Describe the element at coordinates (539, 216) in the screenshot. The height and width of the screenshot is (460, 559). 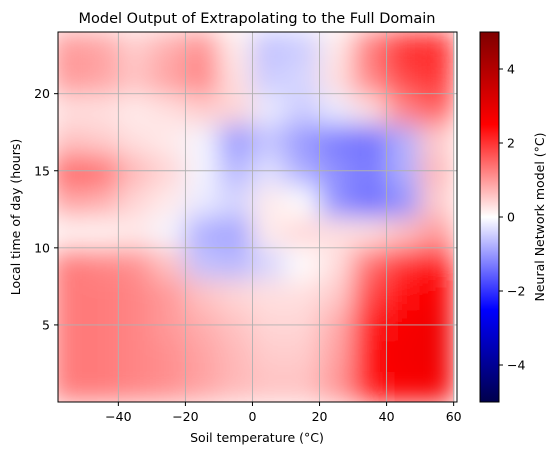
I see `colorbar-label: Neural Network model (°C)` at that location.